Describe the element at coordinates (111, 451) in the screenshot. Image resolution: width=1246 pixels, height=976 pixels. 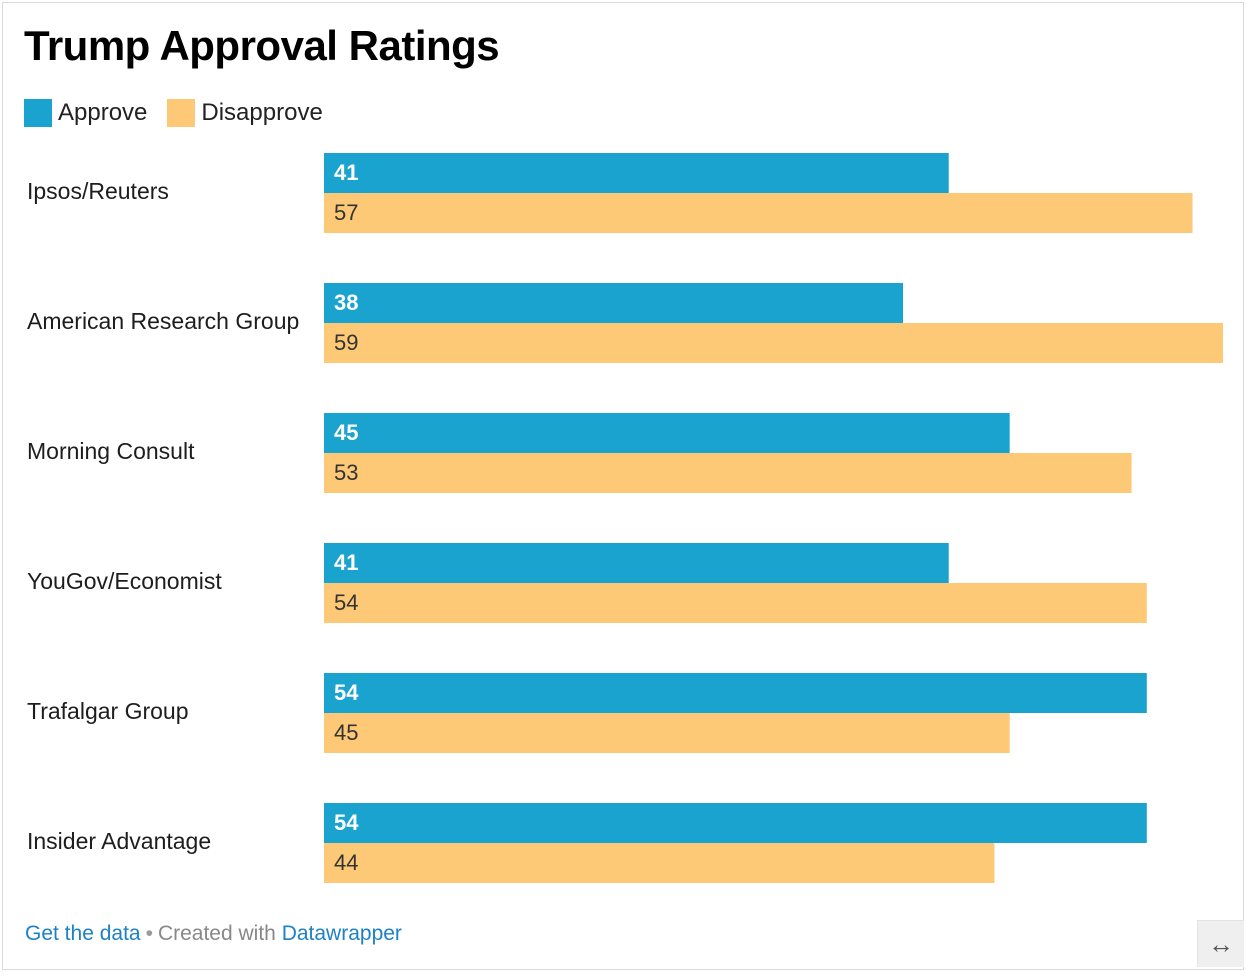
I see `category-label: Morning Consult` at that location.